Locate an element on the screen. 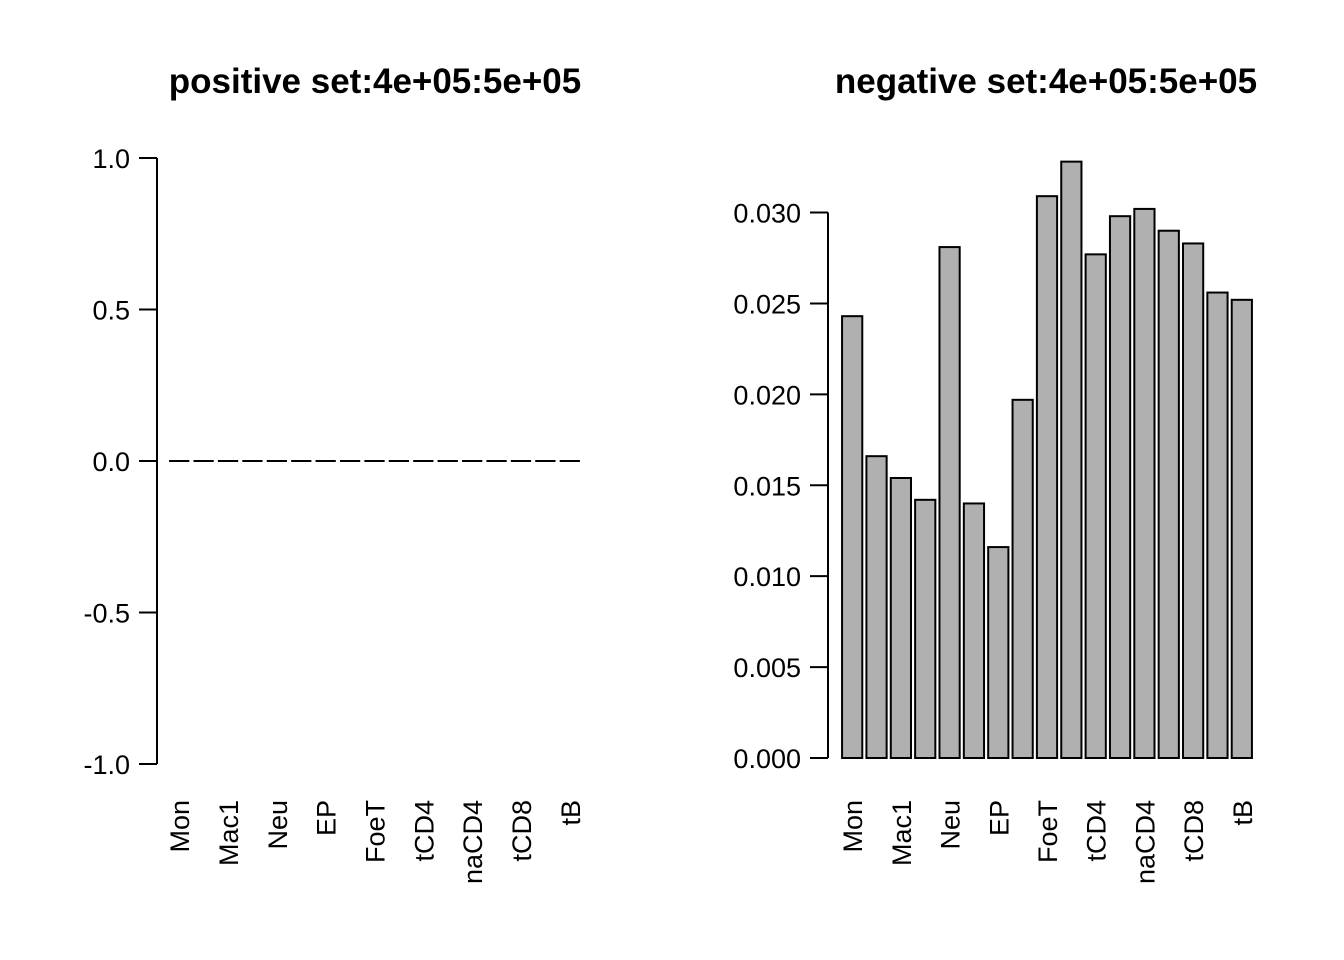  y-tick-label: 0.020 is located at coordinates (767, 395).